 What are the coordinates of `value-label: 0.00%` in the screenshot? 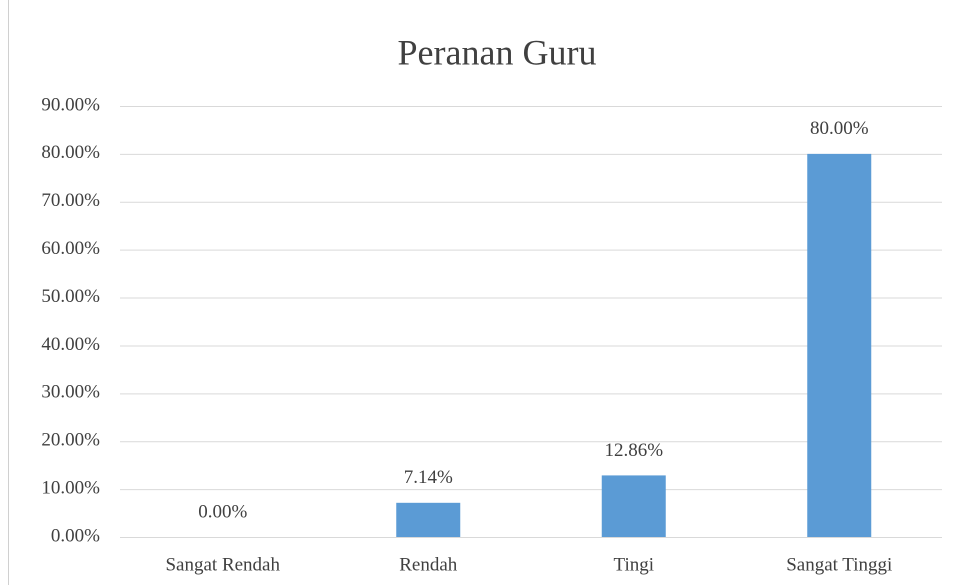 It's located at (222, 511).